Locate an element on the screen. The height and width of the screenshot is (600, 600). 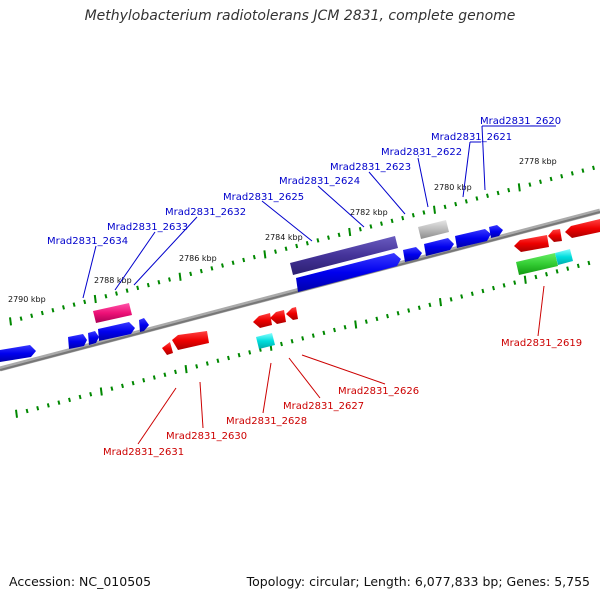
gene-label-2626: Mrad2831_2626 is located at coordinates (378, 391).